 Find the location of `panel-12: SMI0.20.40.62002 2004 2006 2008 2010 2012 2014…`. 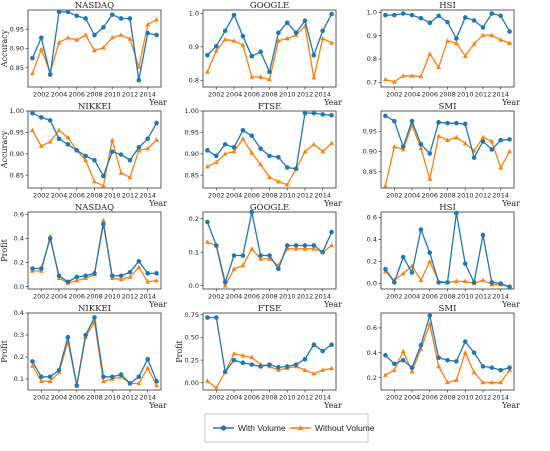

panel-12: SMI0.20.40.62002 2004 2006 2008 2010 2012 2014… is located at coordinates (444, 357).